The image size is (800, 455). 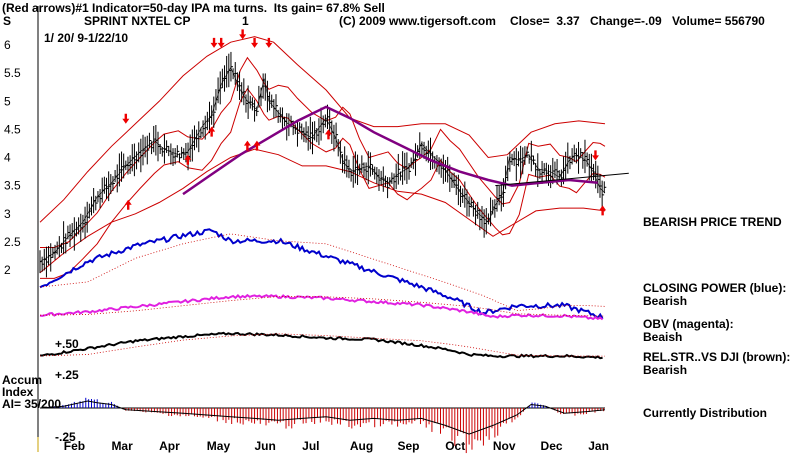 I want to click on month-label: Aug, so click(x=361, y=446).